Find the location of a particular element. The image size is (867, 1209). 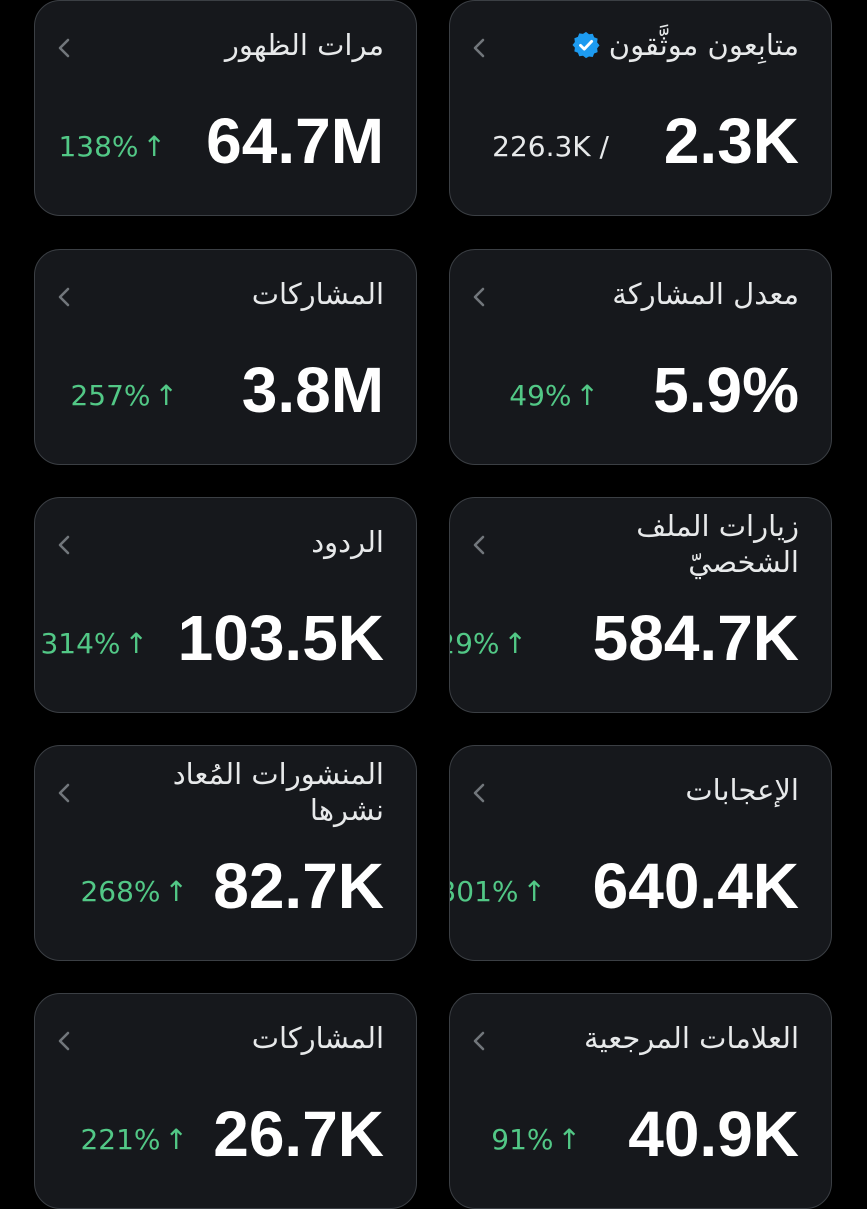

change-percent-value: 221% is located at coordinates (120, 1139).